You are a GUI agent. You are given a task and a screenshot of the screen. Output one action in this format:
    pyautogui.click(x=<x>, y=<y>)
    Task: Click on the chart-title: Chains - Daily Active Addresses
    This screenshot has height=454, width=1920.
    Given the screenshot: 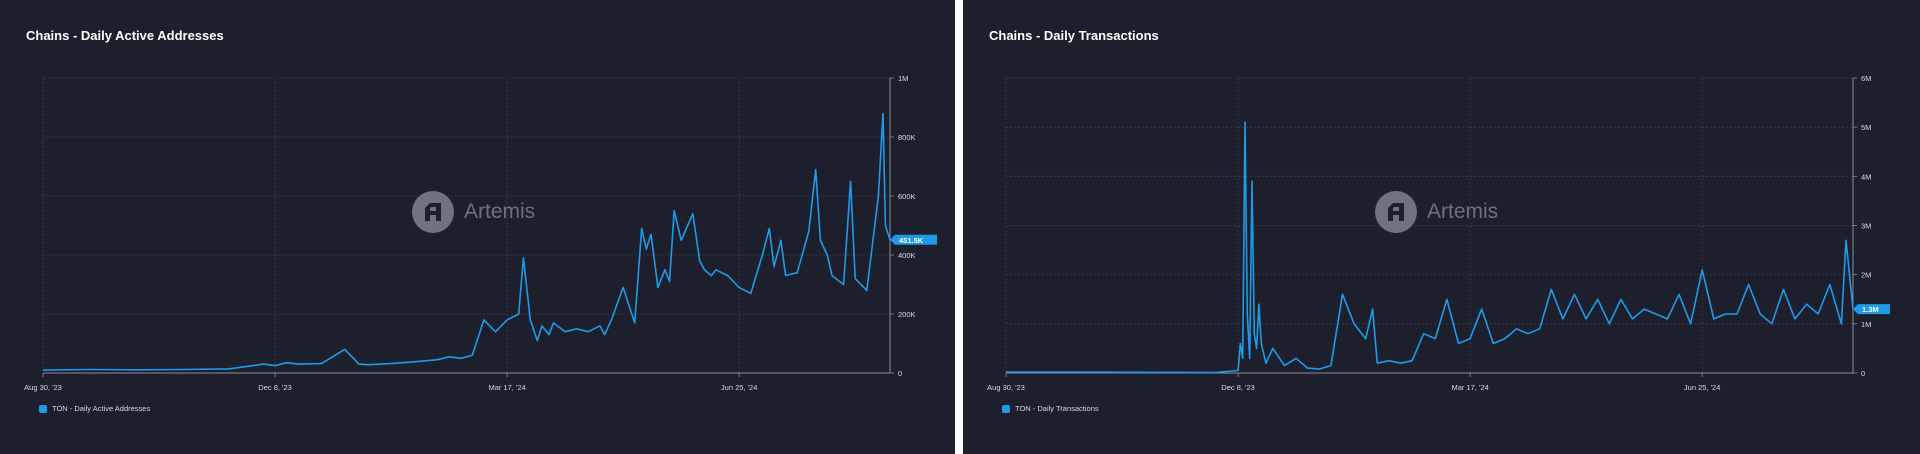 What is the action you would take?
    pyautogui.click(x=125, y=35)
    